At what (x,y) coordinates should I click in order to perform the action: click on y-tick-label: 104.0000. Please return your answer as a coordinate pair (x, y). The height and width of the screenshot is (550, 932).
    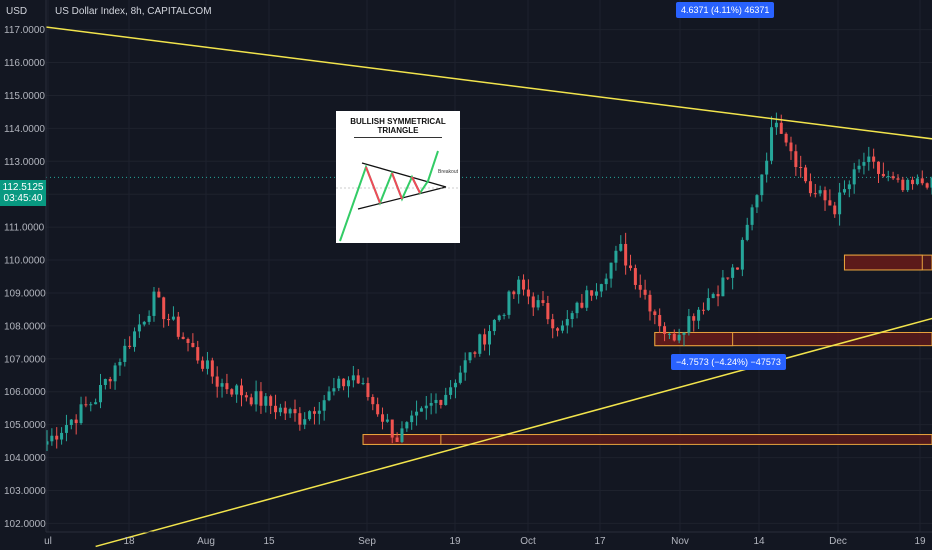
    Looking at the image, I should click on (25, 458).